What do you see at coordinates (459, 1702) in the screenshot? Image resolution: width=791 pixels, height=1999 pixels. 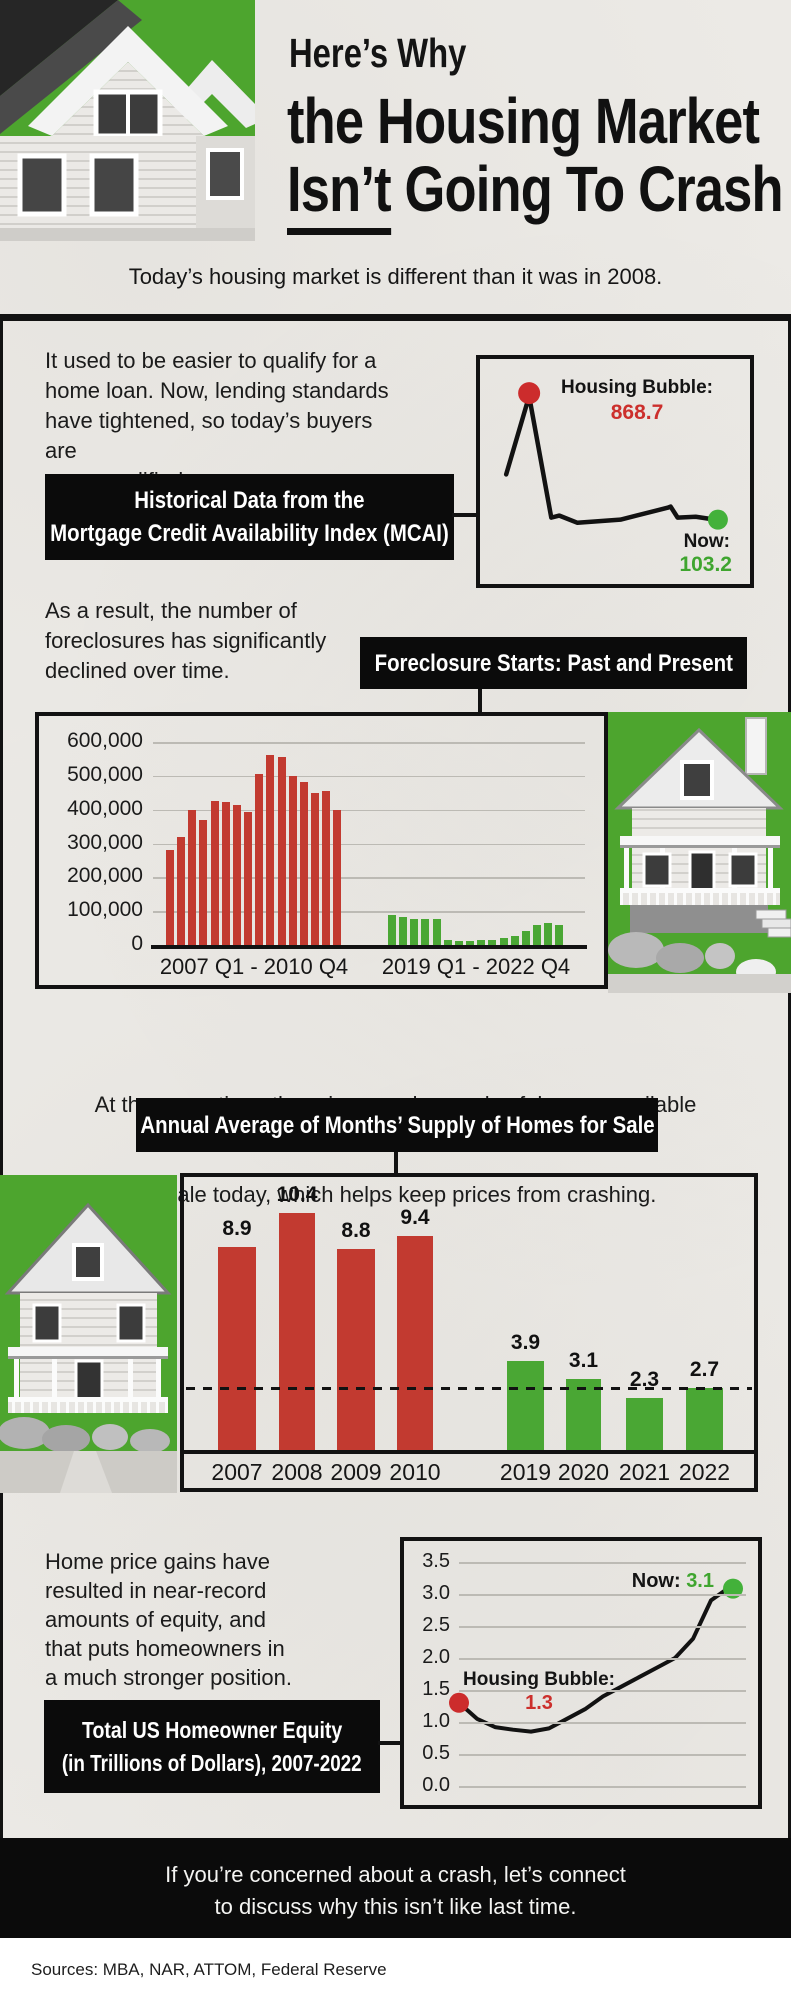 I see `bubble-dot` at bounding box center [459, 1702].